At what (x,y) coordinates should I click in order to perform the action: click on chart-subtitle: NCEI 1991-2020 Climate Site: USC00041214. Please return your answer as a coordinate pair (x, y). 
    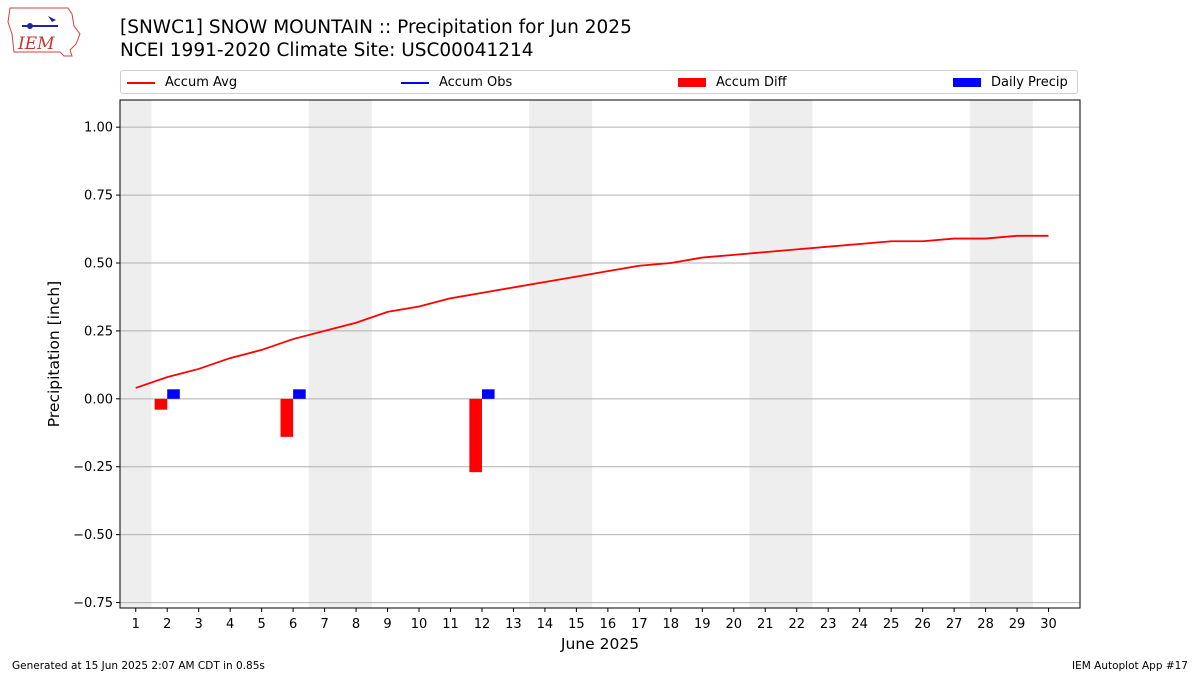
    Looking at the image, I should click on (327, 50).